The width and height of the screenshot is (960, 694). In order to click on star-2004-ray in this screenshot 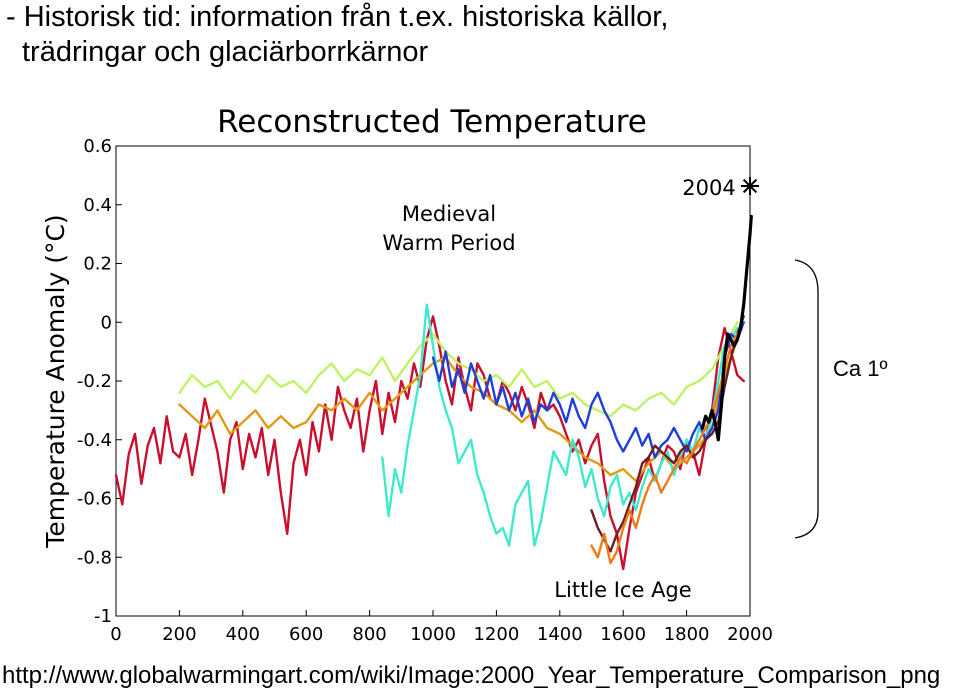, I will do `click(750, 186)`.